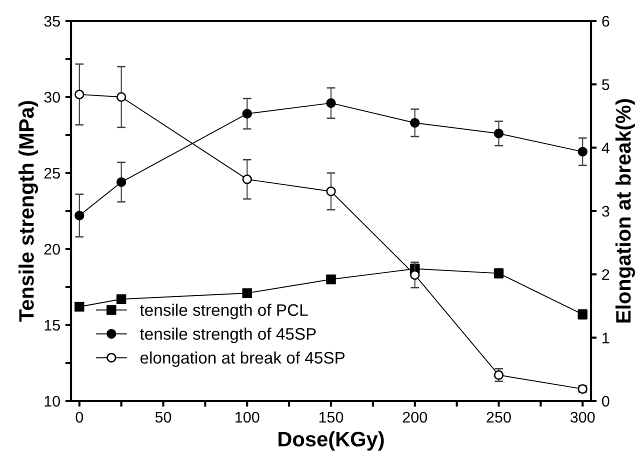 This screenshot has width=643, height=461. Describe the element at coordinates (224, 312) in the screenshot. I see `legend-label: tensile strength of PCL` at that location.